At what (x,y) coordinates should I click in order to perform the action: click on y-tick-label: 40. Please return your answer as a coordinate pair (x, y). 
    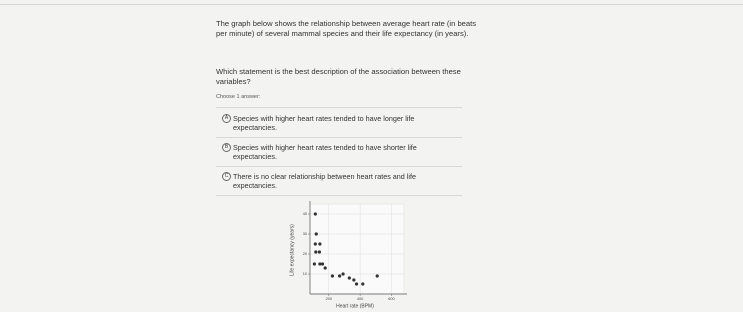
    Looking at the image, I should click on (305, 214).